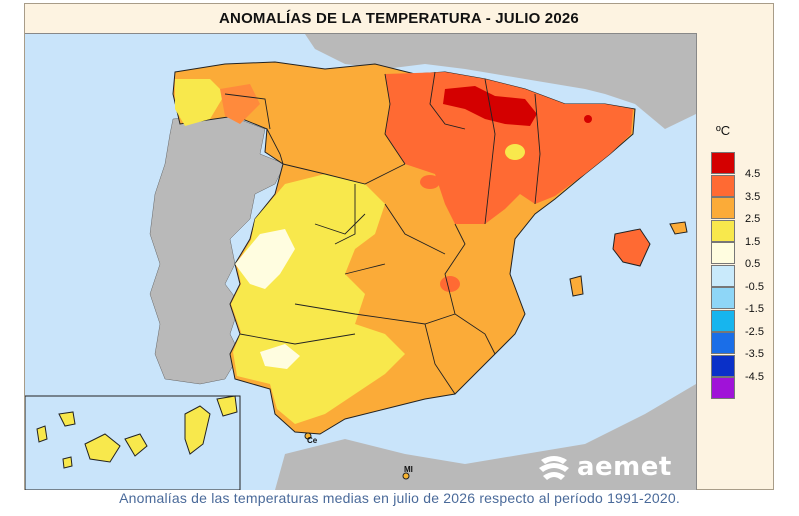 The height and width of the screenshot is (516, 799). I want to click on legend-panel, so click(735, 261).